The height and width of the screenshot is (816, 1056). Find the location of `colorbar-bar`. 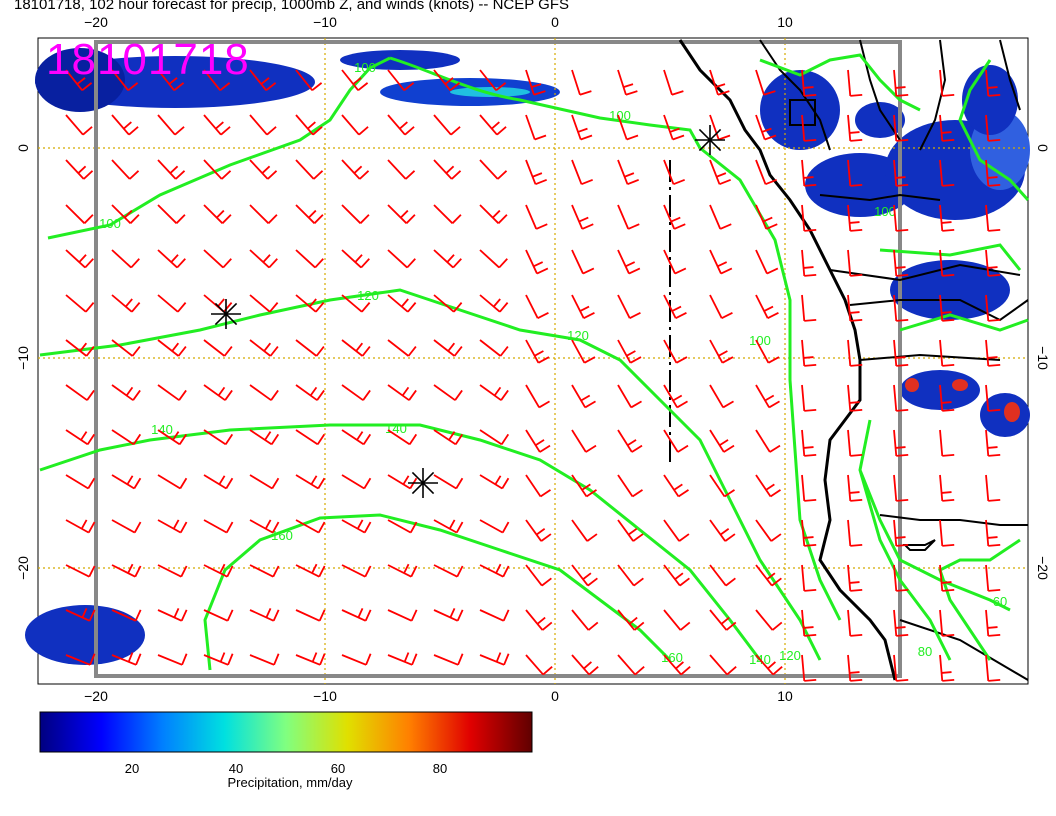

colorbar-bar is located at coordinates (286, 732).